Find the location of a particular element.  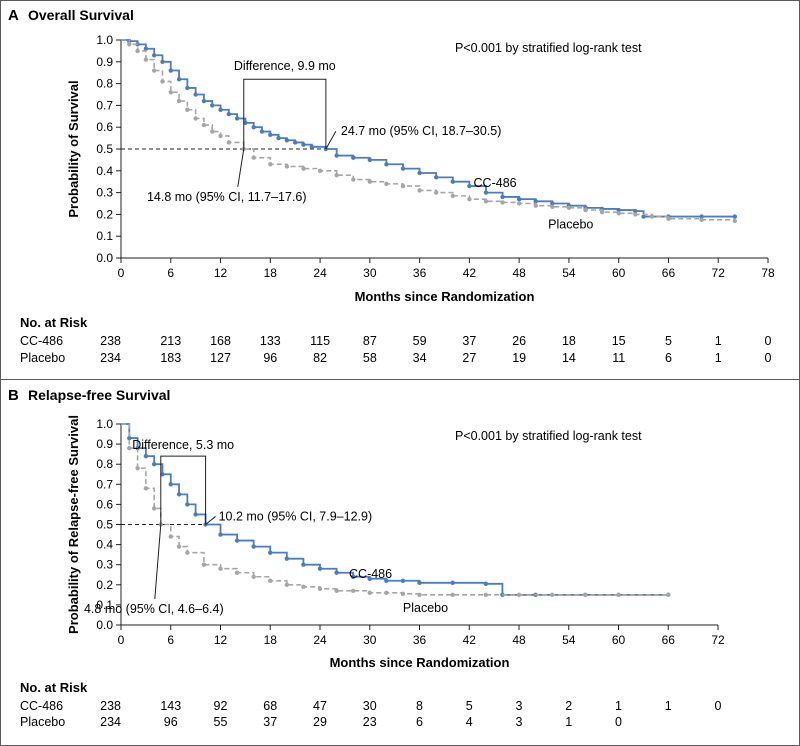

p1-risk-row-cc486-value: 1 is located at coordinates (668, 706).